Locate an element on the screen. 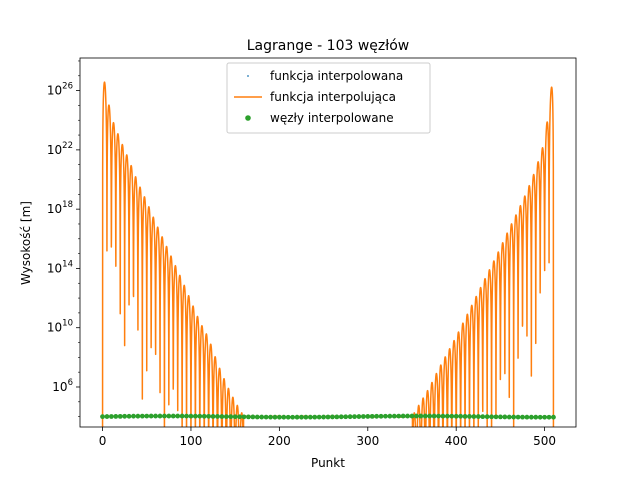  y-tick-label: 1014 is located at coordinates (60, 267).